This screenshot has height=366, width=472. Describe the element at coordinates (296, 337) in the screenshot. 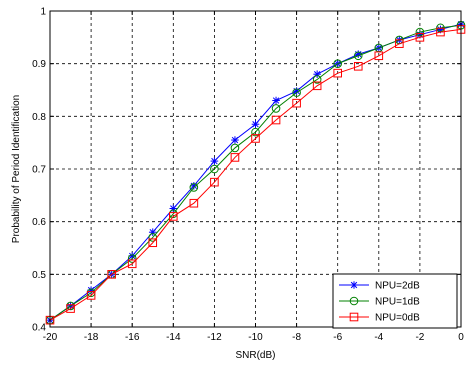

I see `x-tick-label: -8` at that location.